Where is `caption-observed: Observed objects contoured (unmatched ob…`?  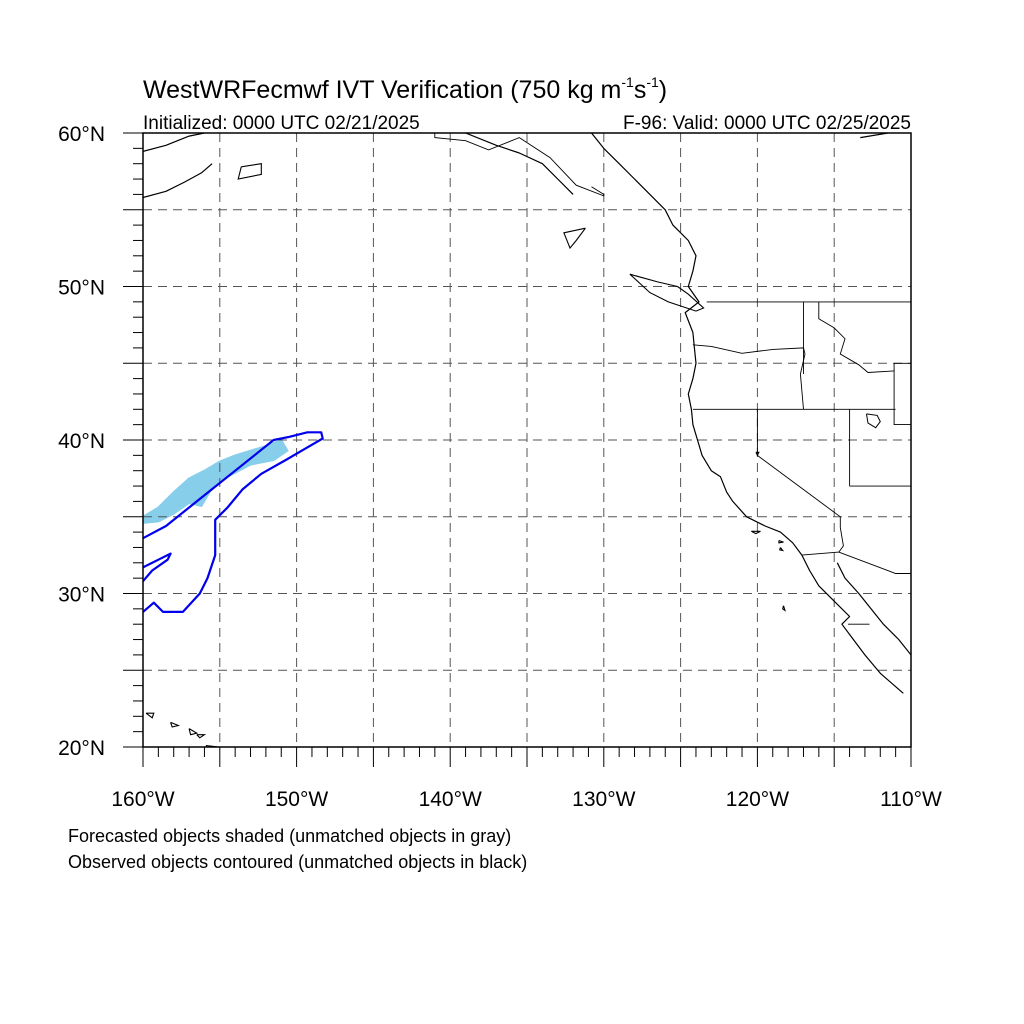 caption-observed: Observed objects contoured (unmatched ob… is located at coordinates (298, 862).